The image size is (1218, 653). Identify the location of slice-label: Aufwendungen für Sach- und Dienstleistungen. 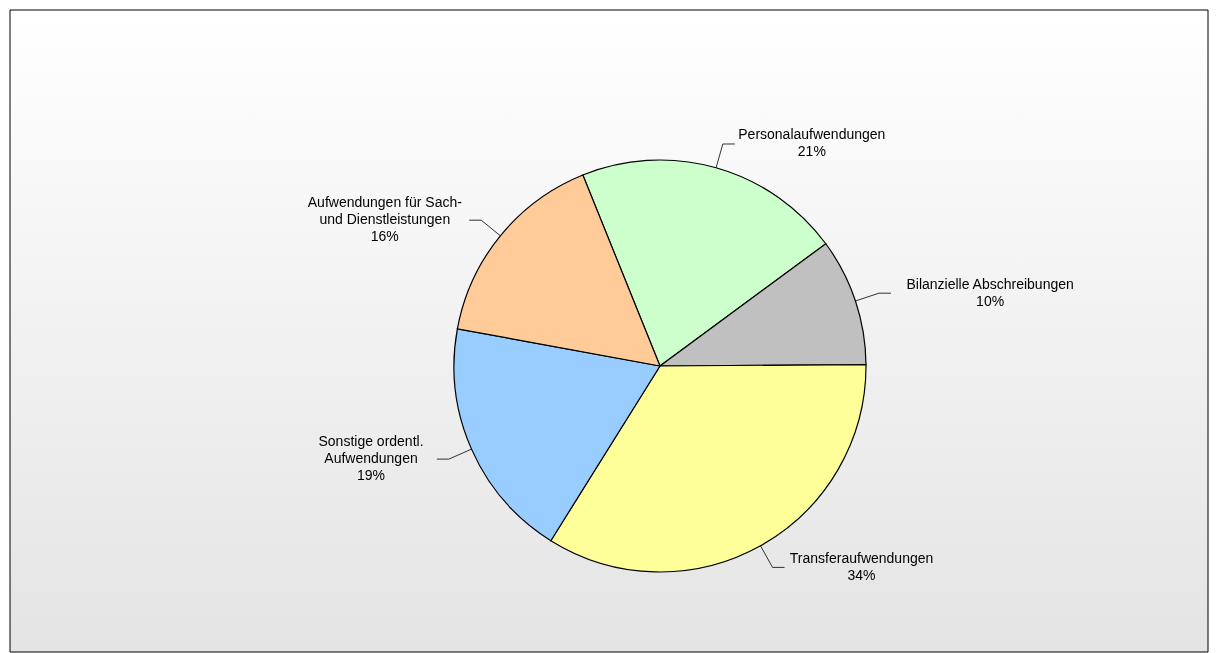
(385, 211).